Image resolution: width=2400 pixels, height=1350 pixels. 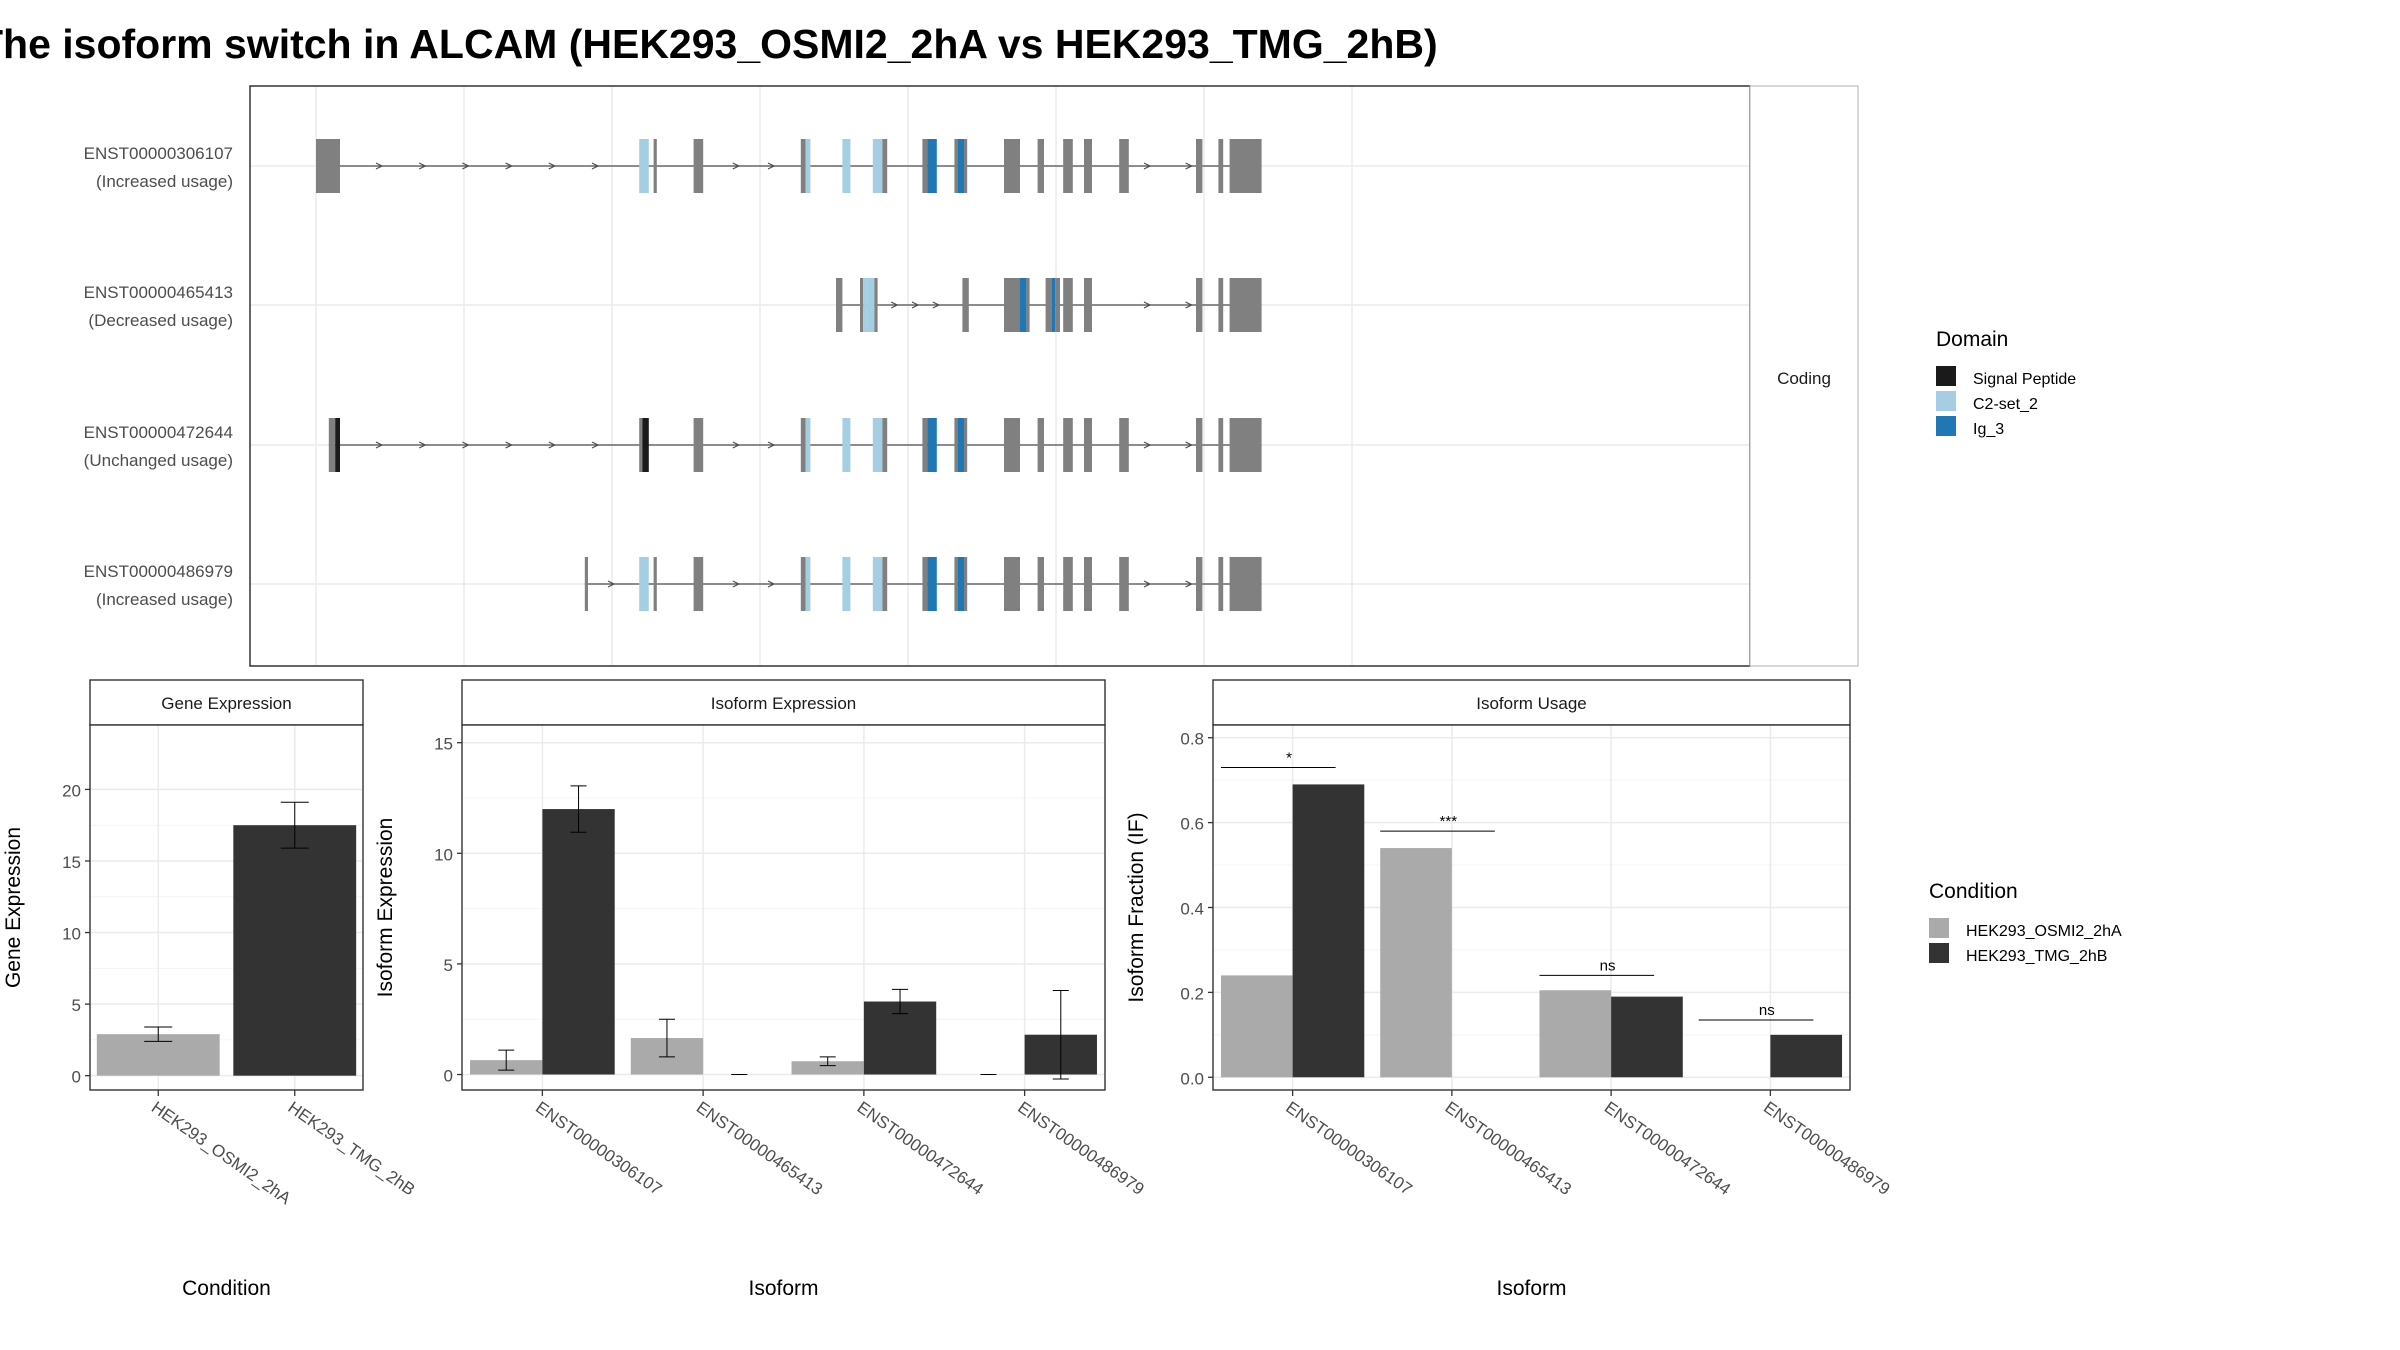 What do you see at coordinates (443, 744) in the screenshot?
I see `y-tick-label: 15` at bounding box center [443, 744].